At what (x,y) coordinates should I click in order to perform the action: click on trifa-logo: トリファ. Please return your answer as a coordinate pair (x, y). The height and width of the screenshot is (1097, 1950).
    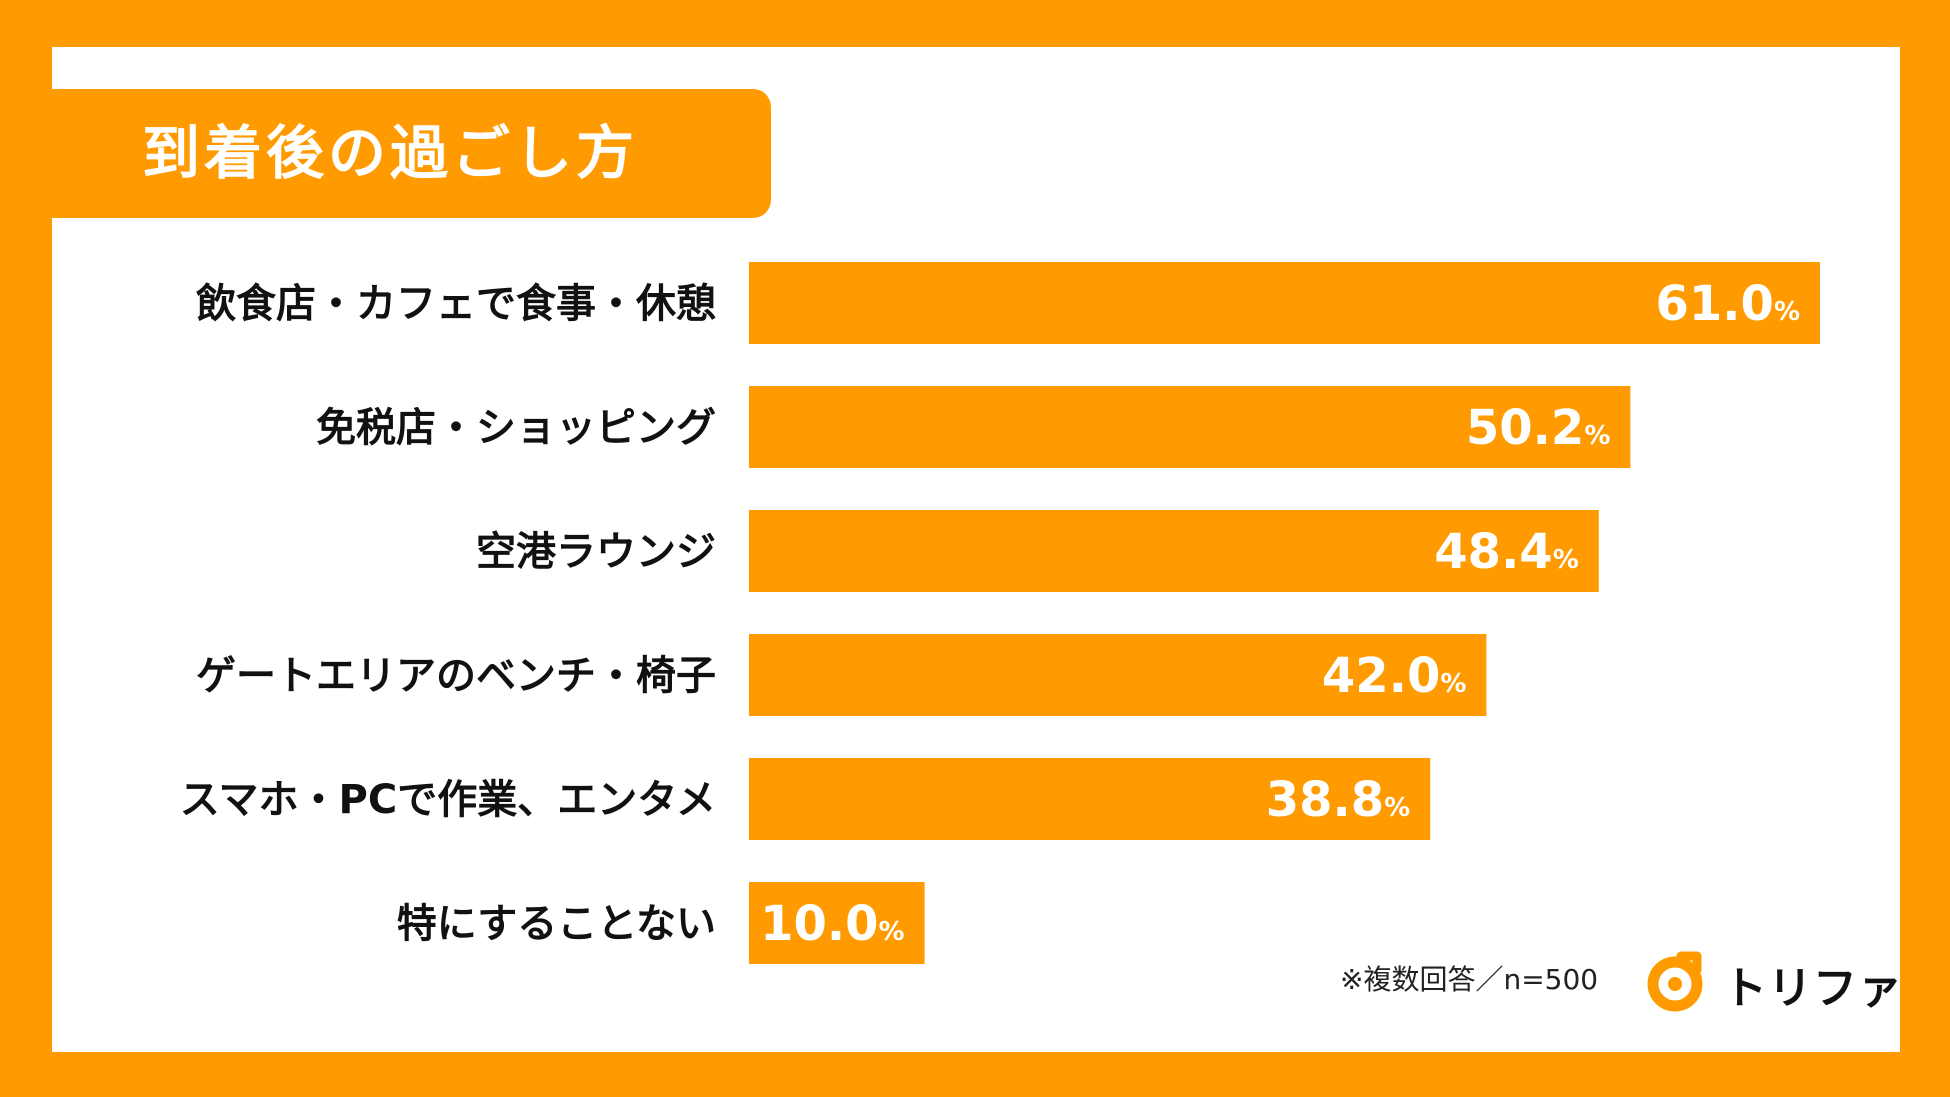
    Looking at the image, I should click on (1773, 982).